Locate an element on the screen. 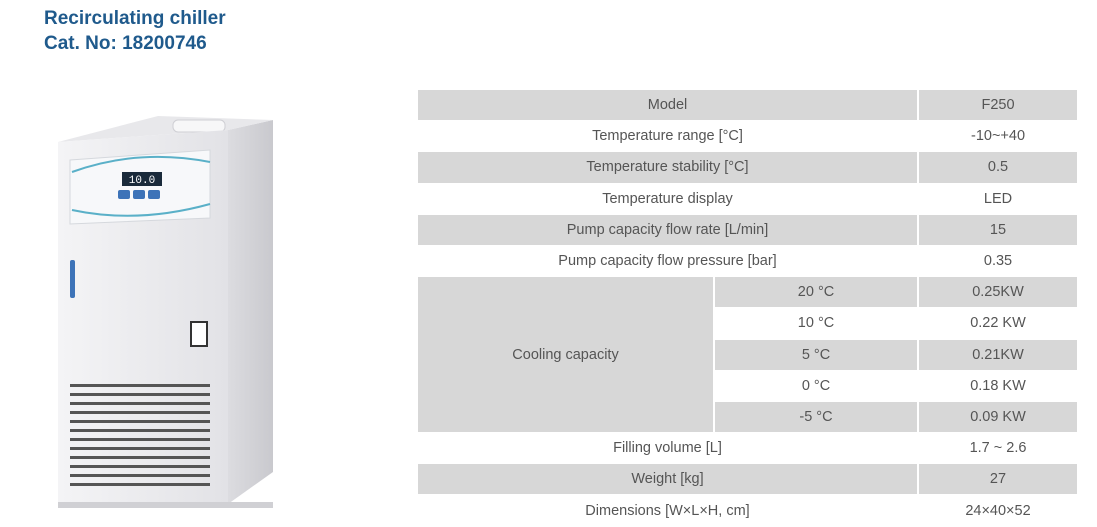 The width and height of the screenshot is (1097, 527). spec-value: 0.35 is located at coordinates (997, 261).